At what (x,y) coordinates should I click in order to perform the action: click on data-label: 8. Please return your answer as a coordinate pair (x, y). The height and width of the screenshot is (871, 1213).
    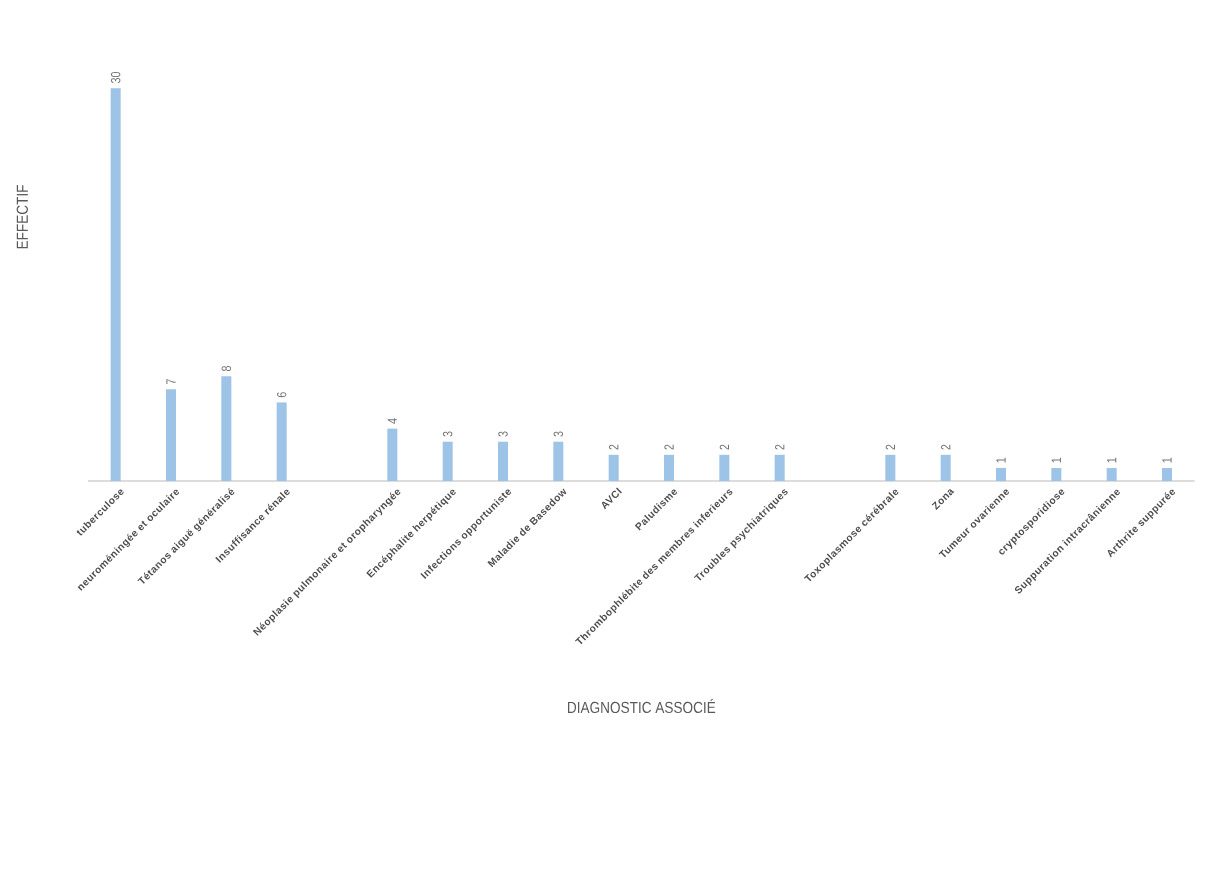
    Looking at the image, I should click on (226, 369).